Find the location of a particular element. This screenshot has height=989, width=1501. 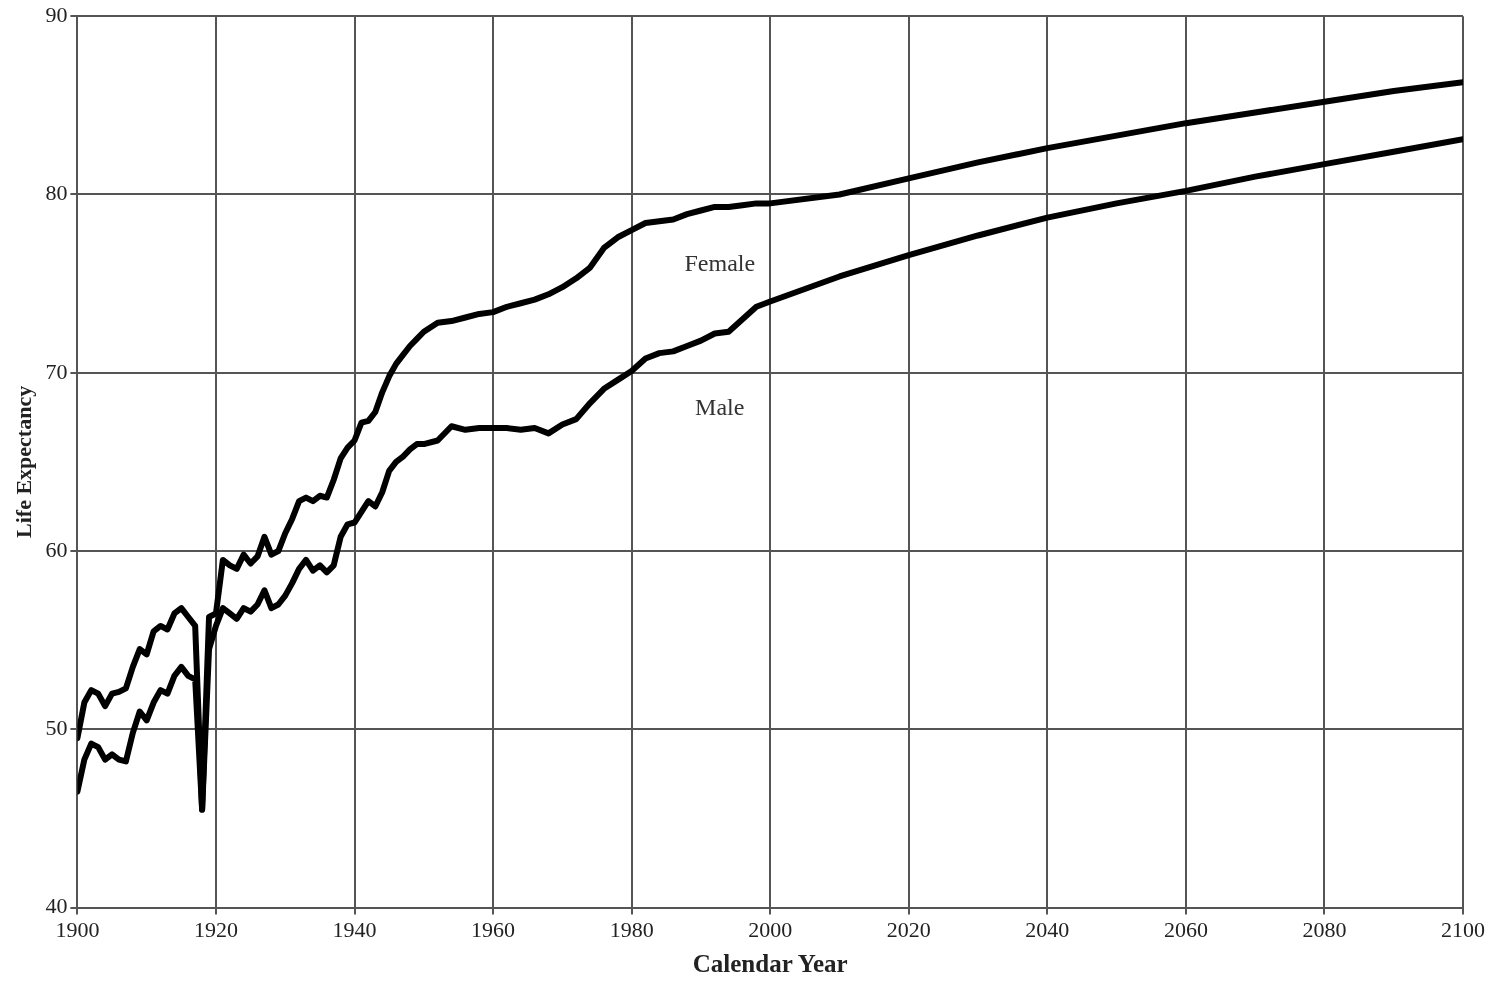

x-axis-title: Calendar Year is located at coordinates (770, 964).